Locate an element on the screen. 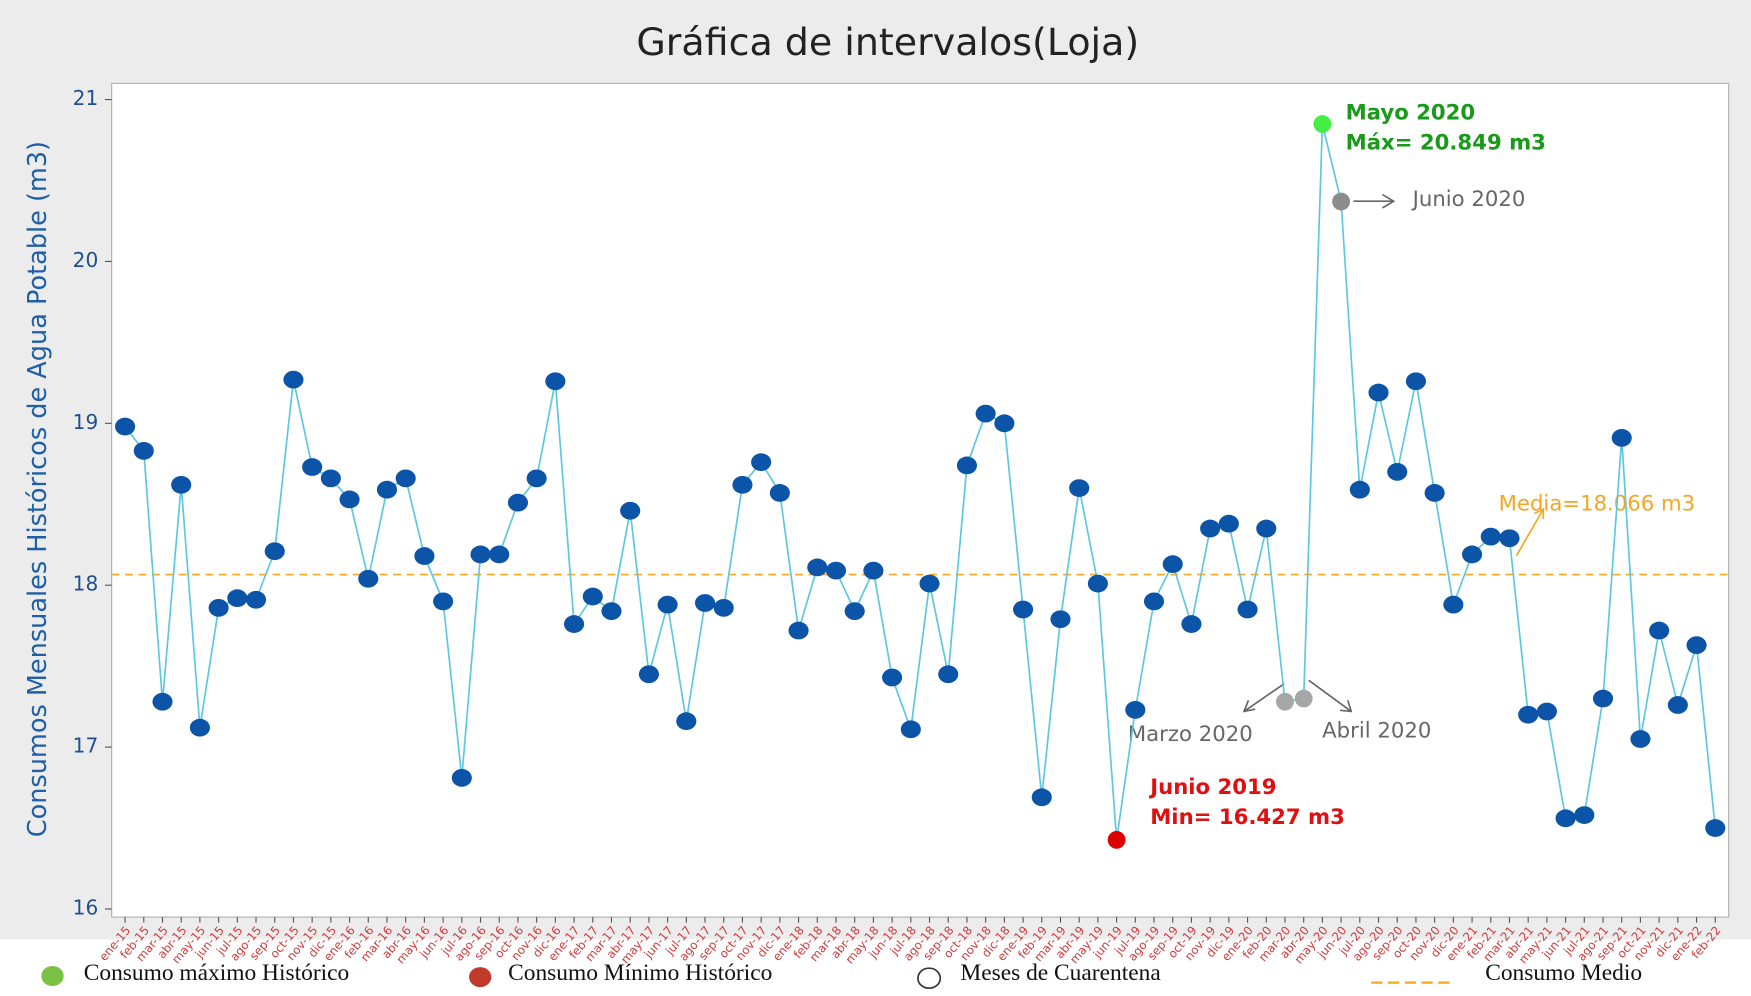 This screenshot has width=1751, height=996. legend-label: Consumo máximo Histórico is located at coordinates (217, 973).